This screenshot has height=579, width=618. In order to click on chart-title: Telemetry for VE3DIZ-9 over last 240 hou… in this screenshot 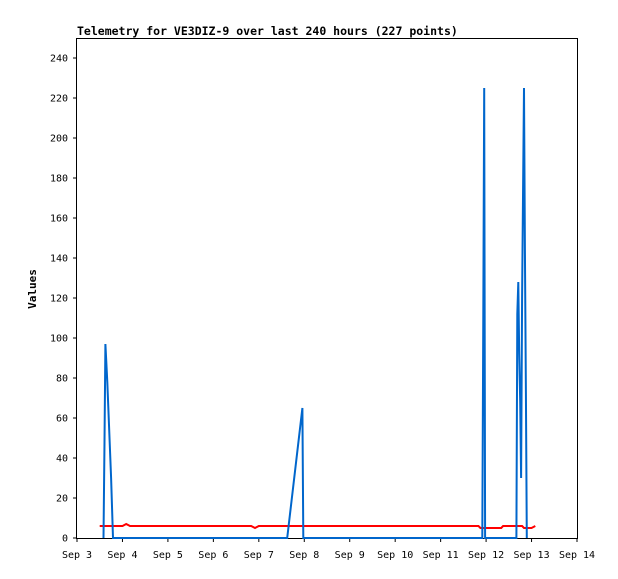, I will do `click(267, 31)`.